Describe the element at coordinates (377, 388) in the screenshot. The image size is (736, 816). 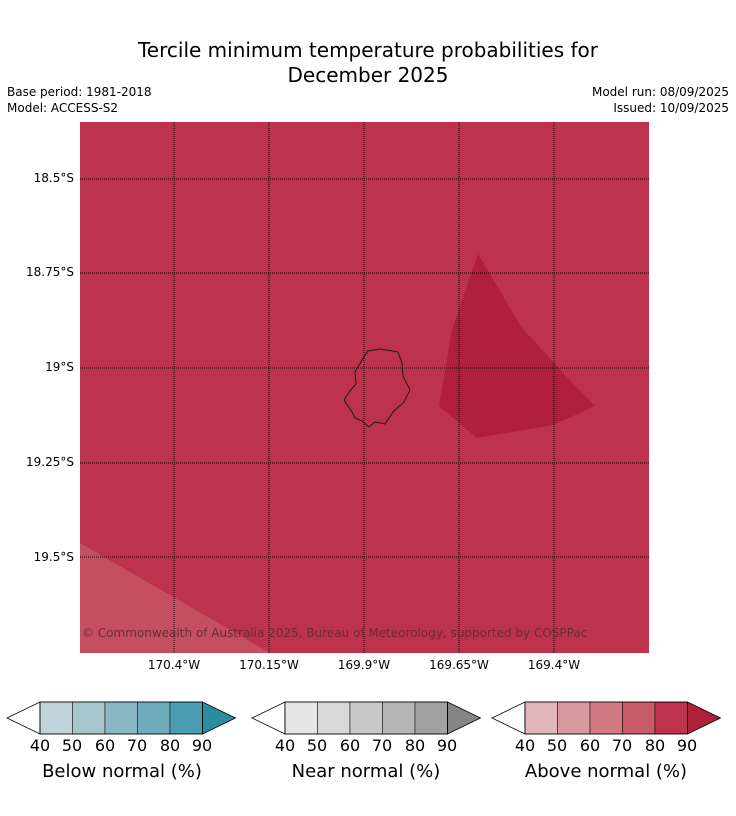
I see `island-outline` at that location.